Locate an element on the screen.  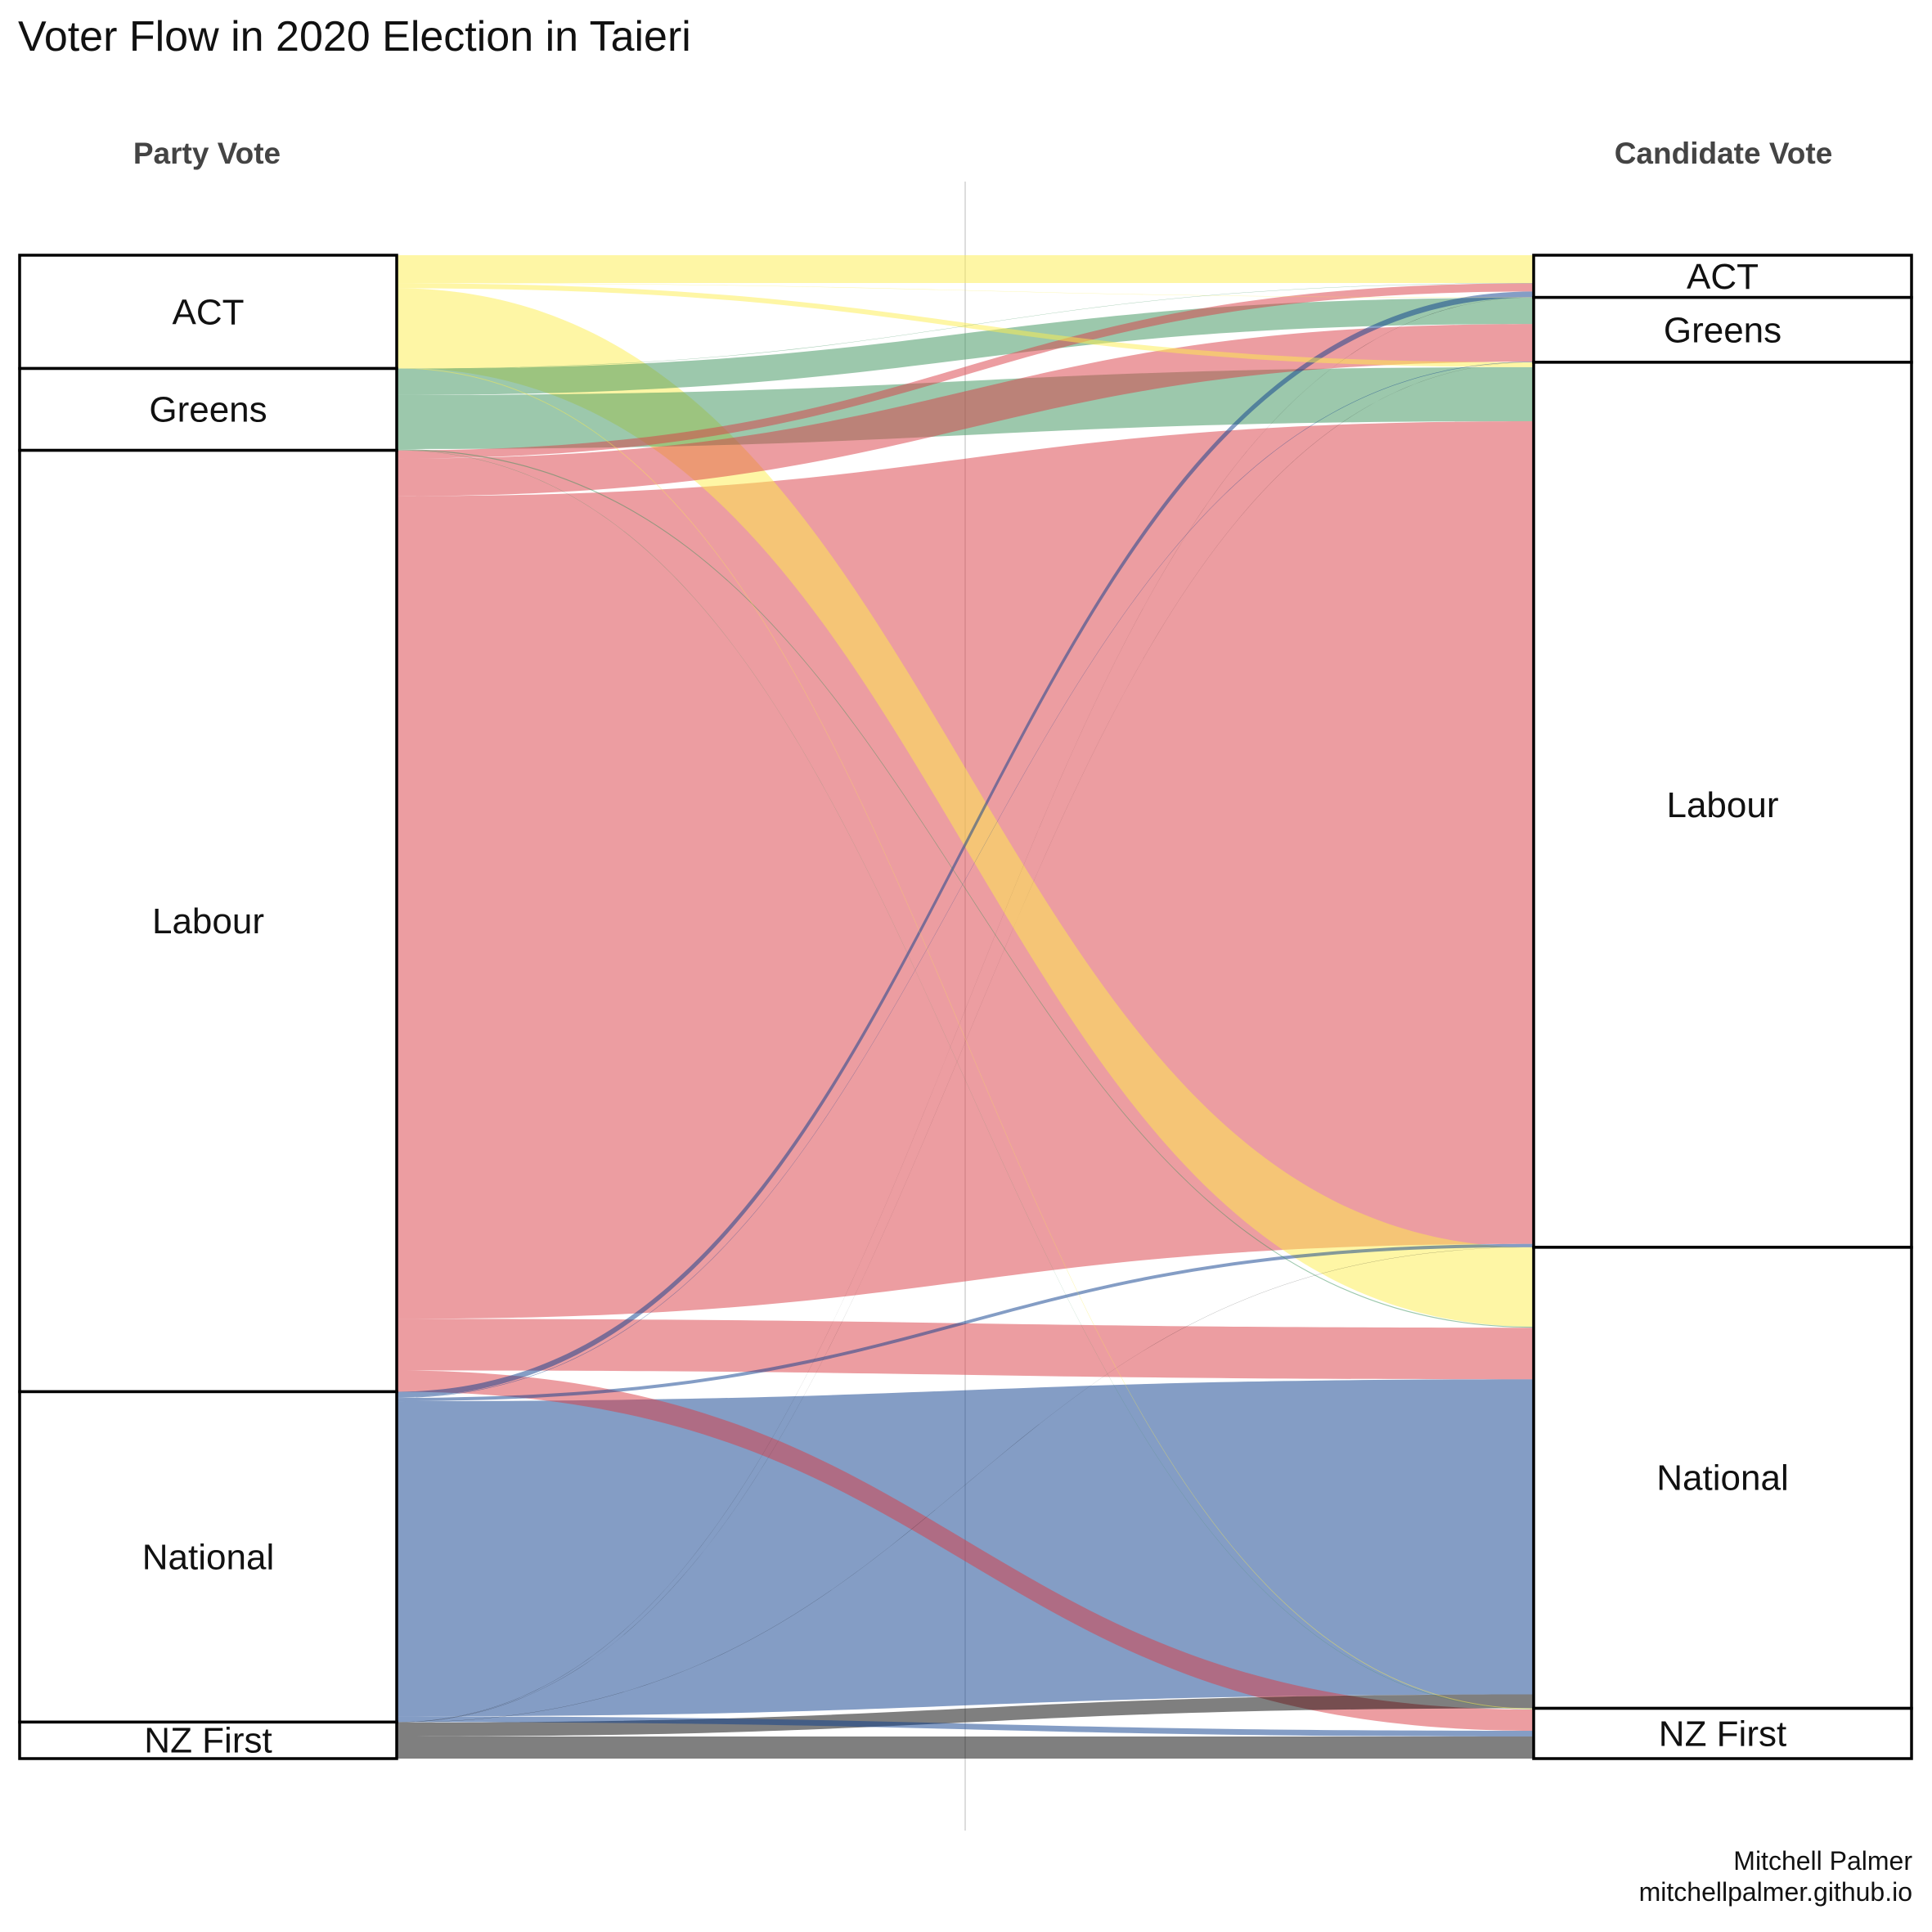
party-vote-node-nz-first is located at coordinates (208, 1740).